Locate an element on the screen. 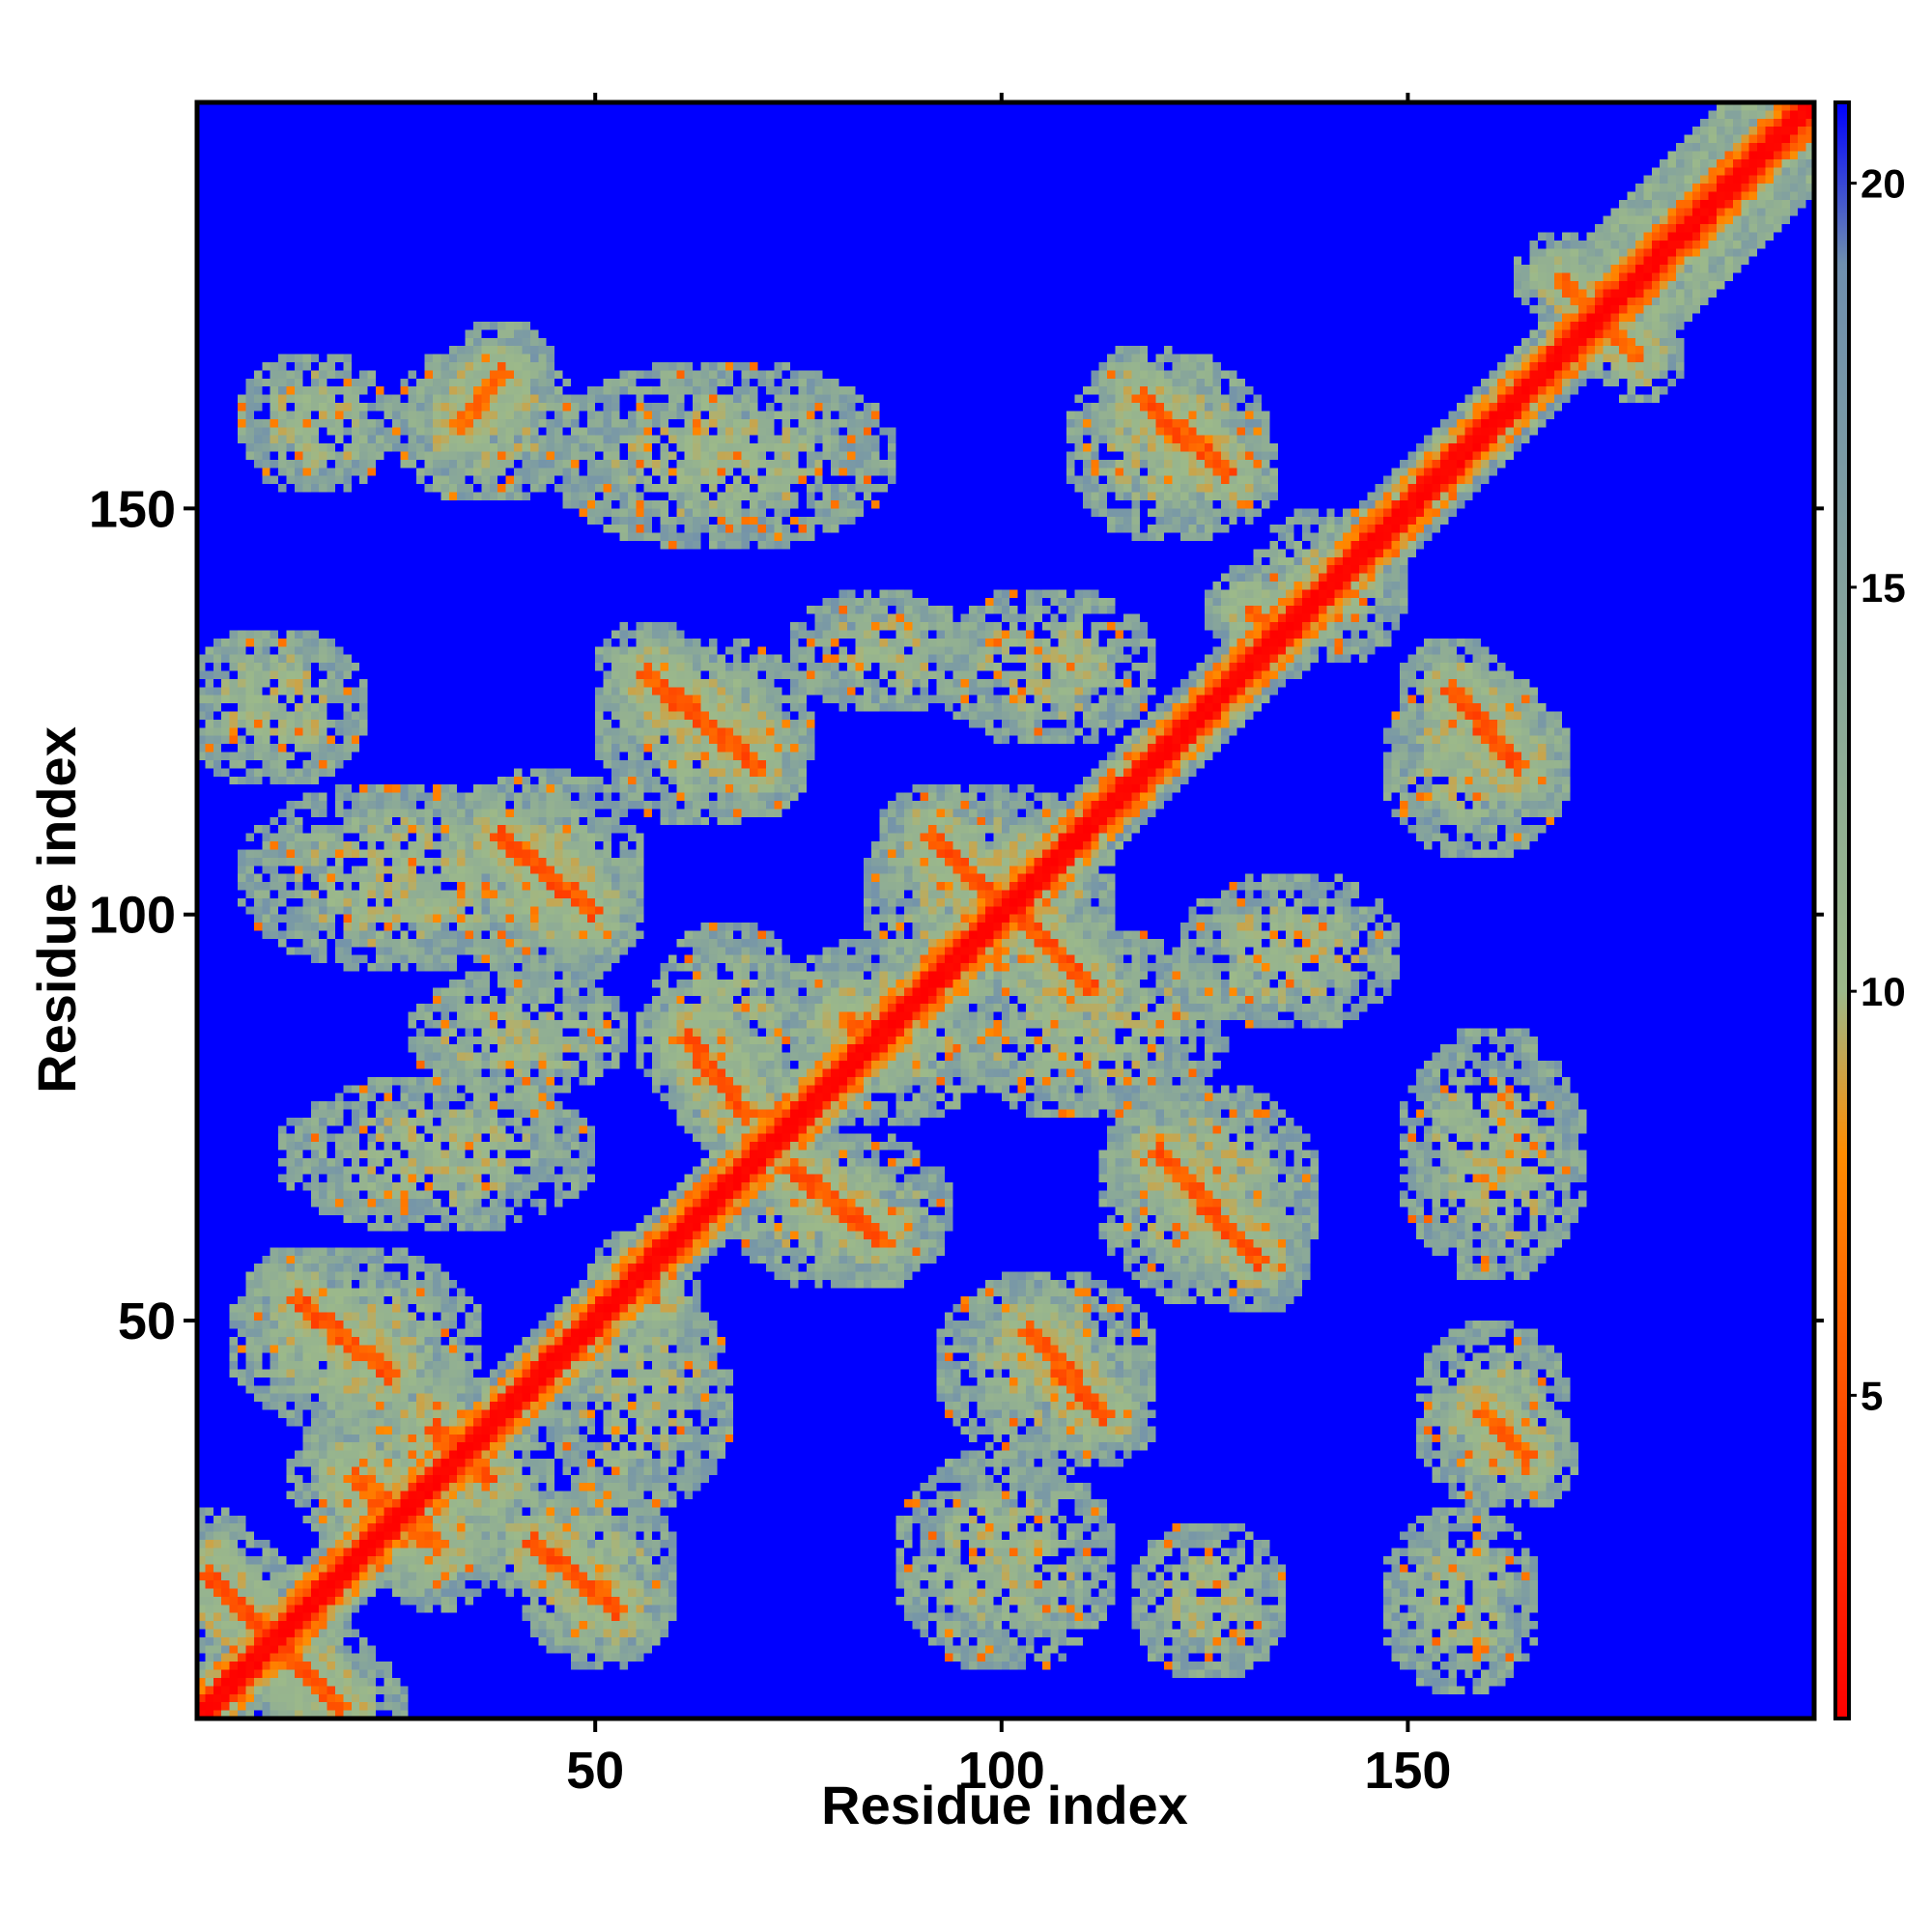 The height and width of the screenshot is (1932, 1932). colorbar: 5 10 15 20 is located at coordinates (1869, 910).